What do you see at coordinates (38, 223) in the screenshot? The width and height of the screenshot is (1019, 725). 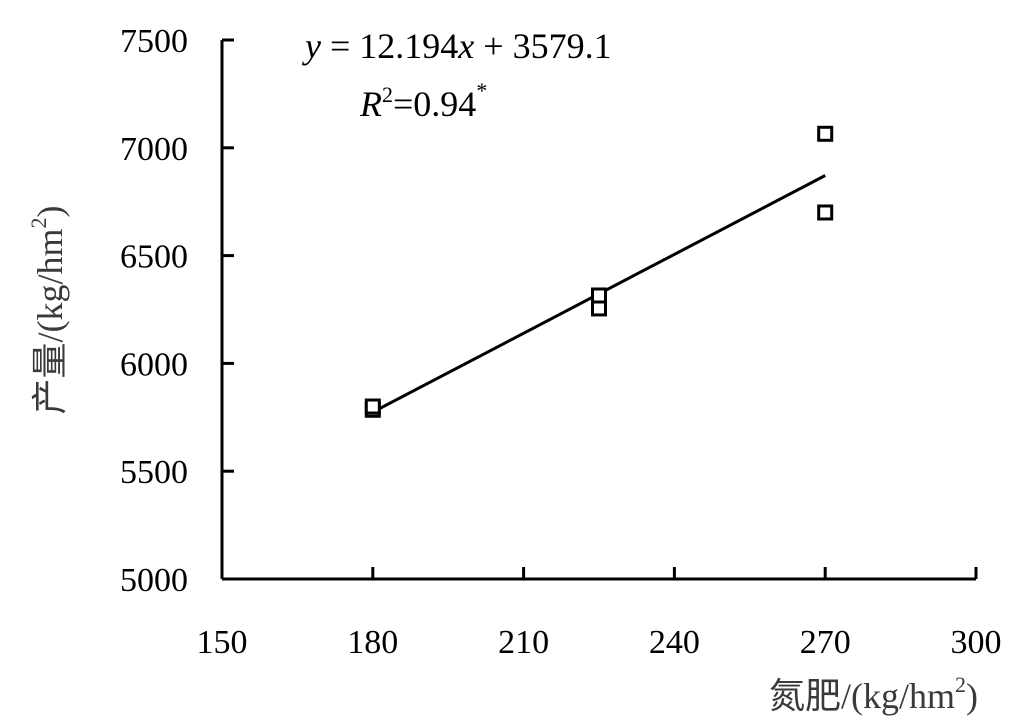 I see `y-axis-title-sup: 2` at bounding box center [38, 223].